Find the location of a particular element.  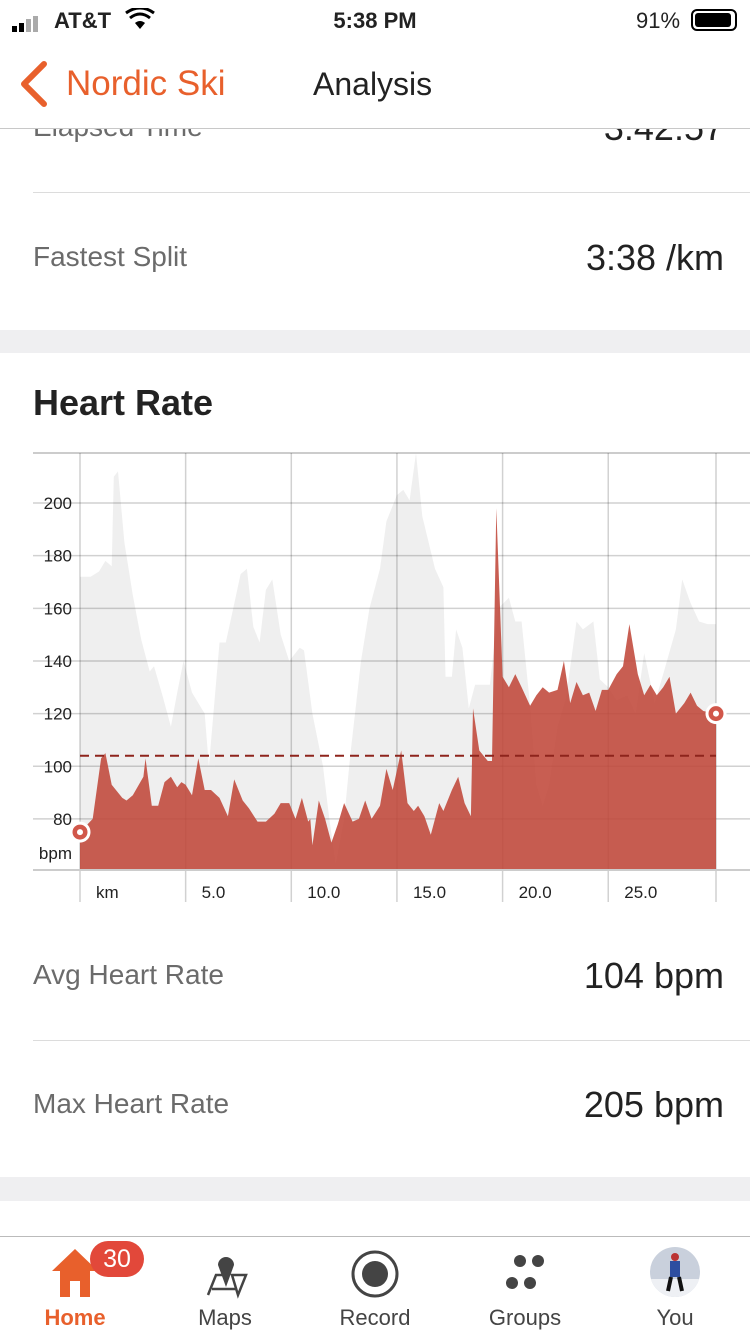

record-icon is located at coordinates (375, 1274).